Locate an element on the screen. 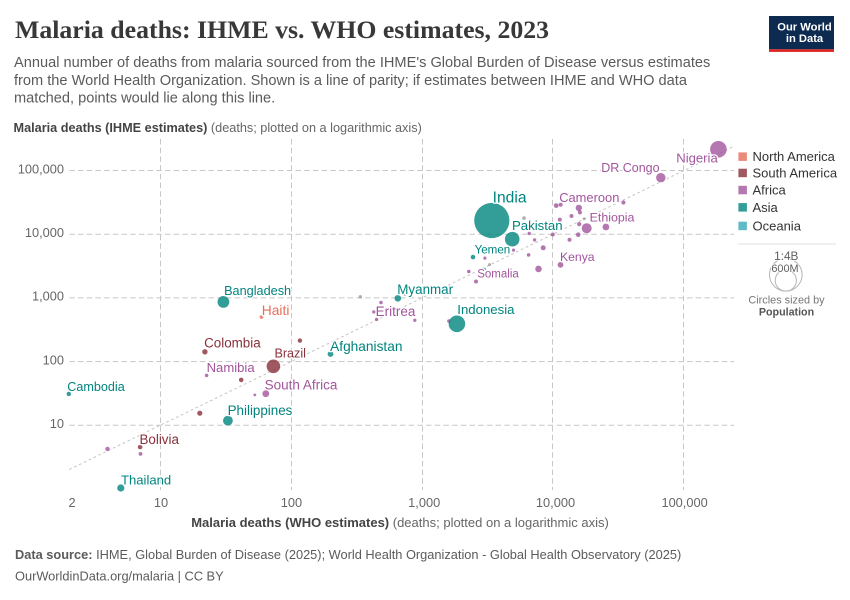 This screenshot has width=850, height=600. svg-text: North America is located at coordinates (794, 156).